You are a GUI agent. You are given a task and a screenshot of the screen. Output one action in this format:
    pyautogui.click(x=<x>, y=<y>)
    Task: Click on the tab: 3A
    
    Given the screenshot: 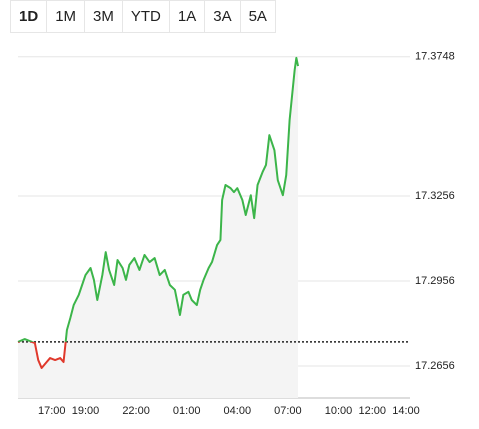 What is the action you would take?
    pyautogui.click(x=223, y=16)
    